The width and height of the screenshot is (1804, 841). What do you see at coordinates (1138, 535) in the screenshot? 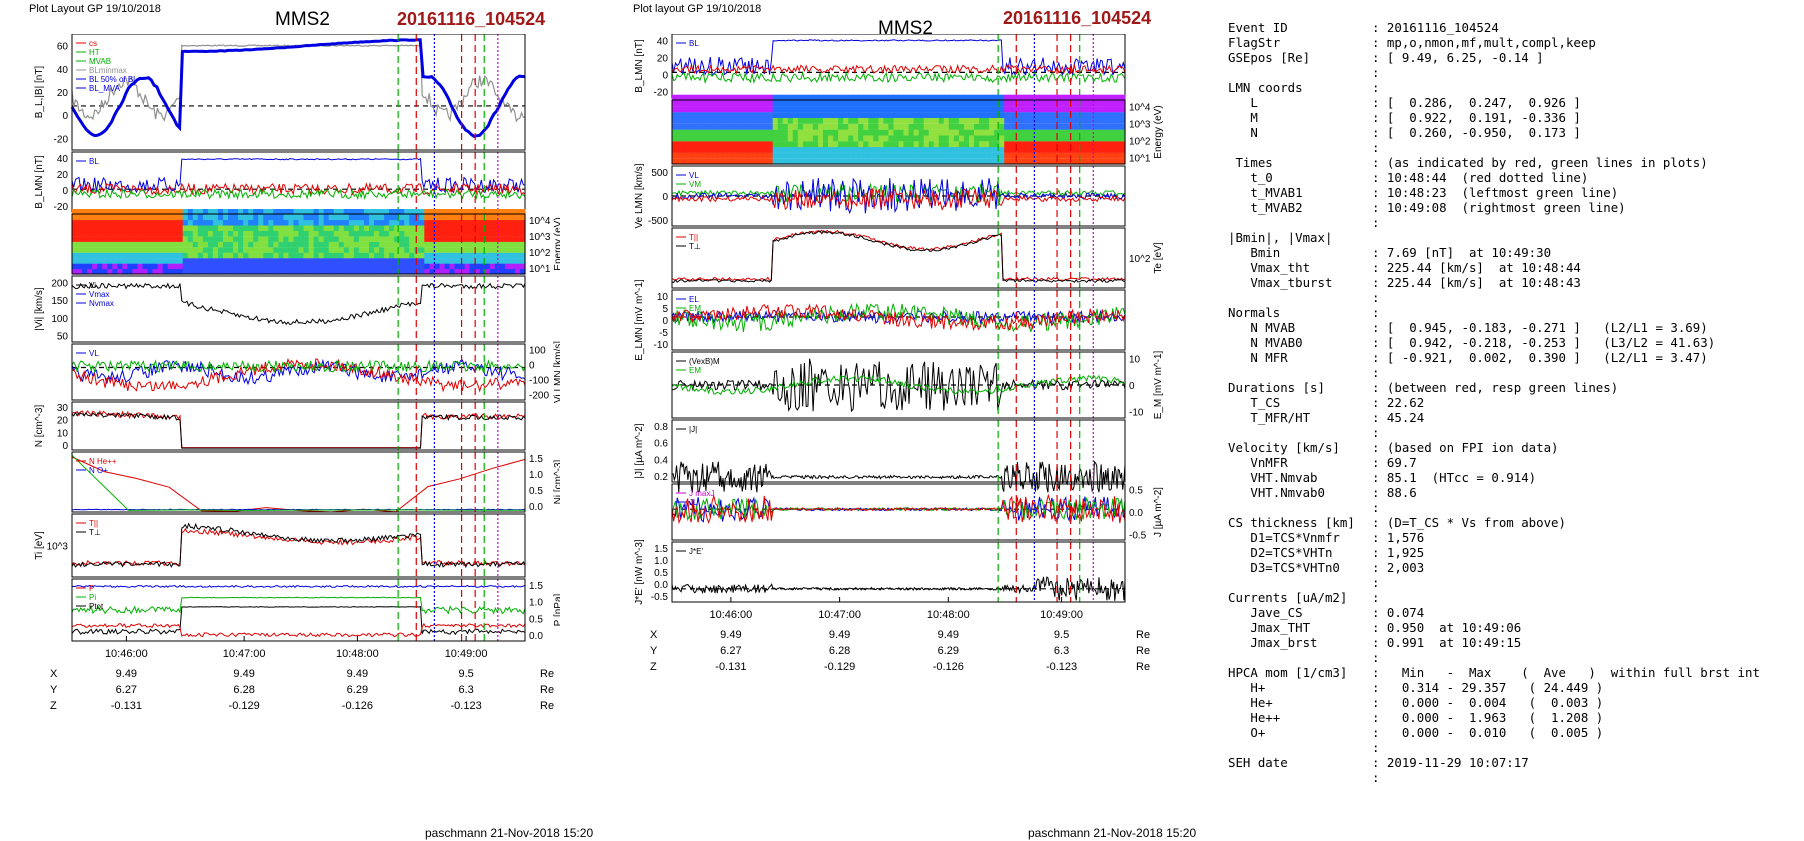
I see `right-ytick-label: -0.5` at bounding box center [1138, 535].